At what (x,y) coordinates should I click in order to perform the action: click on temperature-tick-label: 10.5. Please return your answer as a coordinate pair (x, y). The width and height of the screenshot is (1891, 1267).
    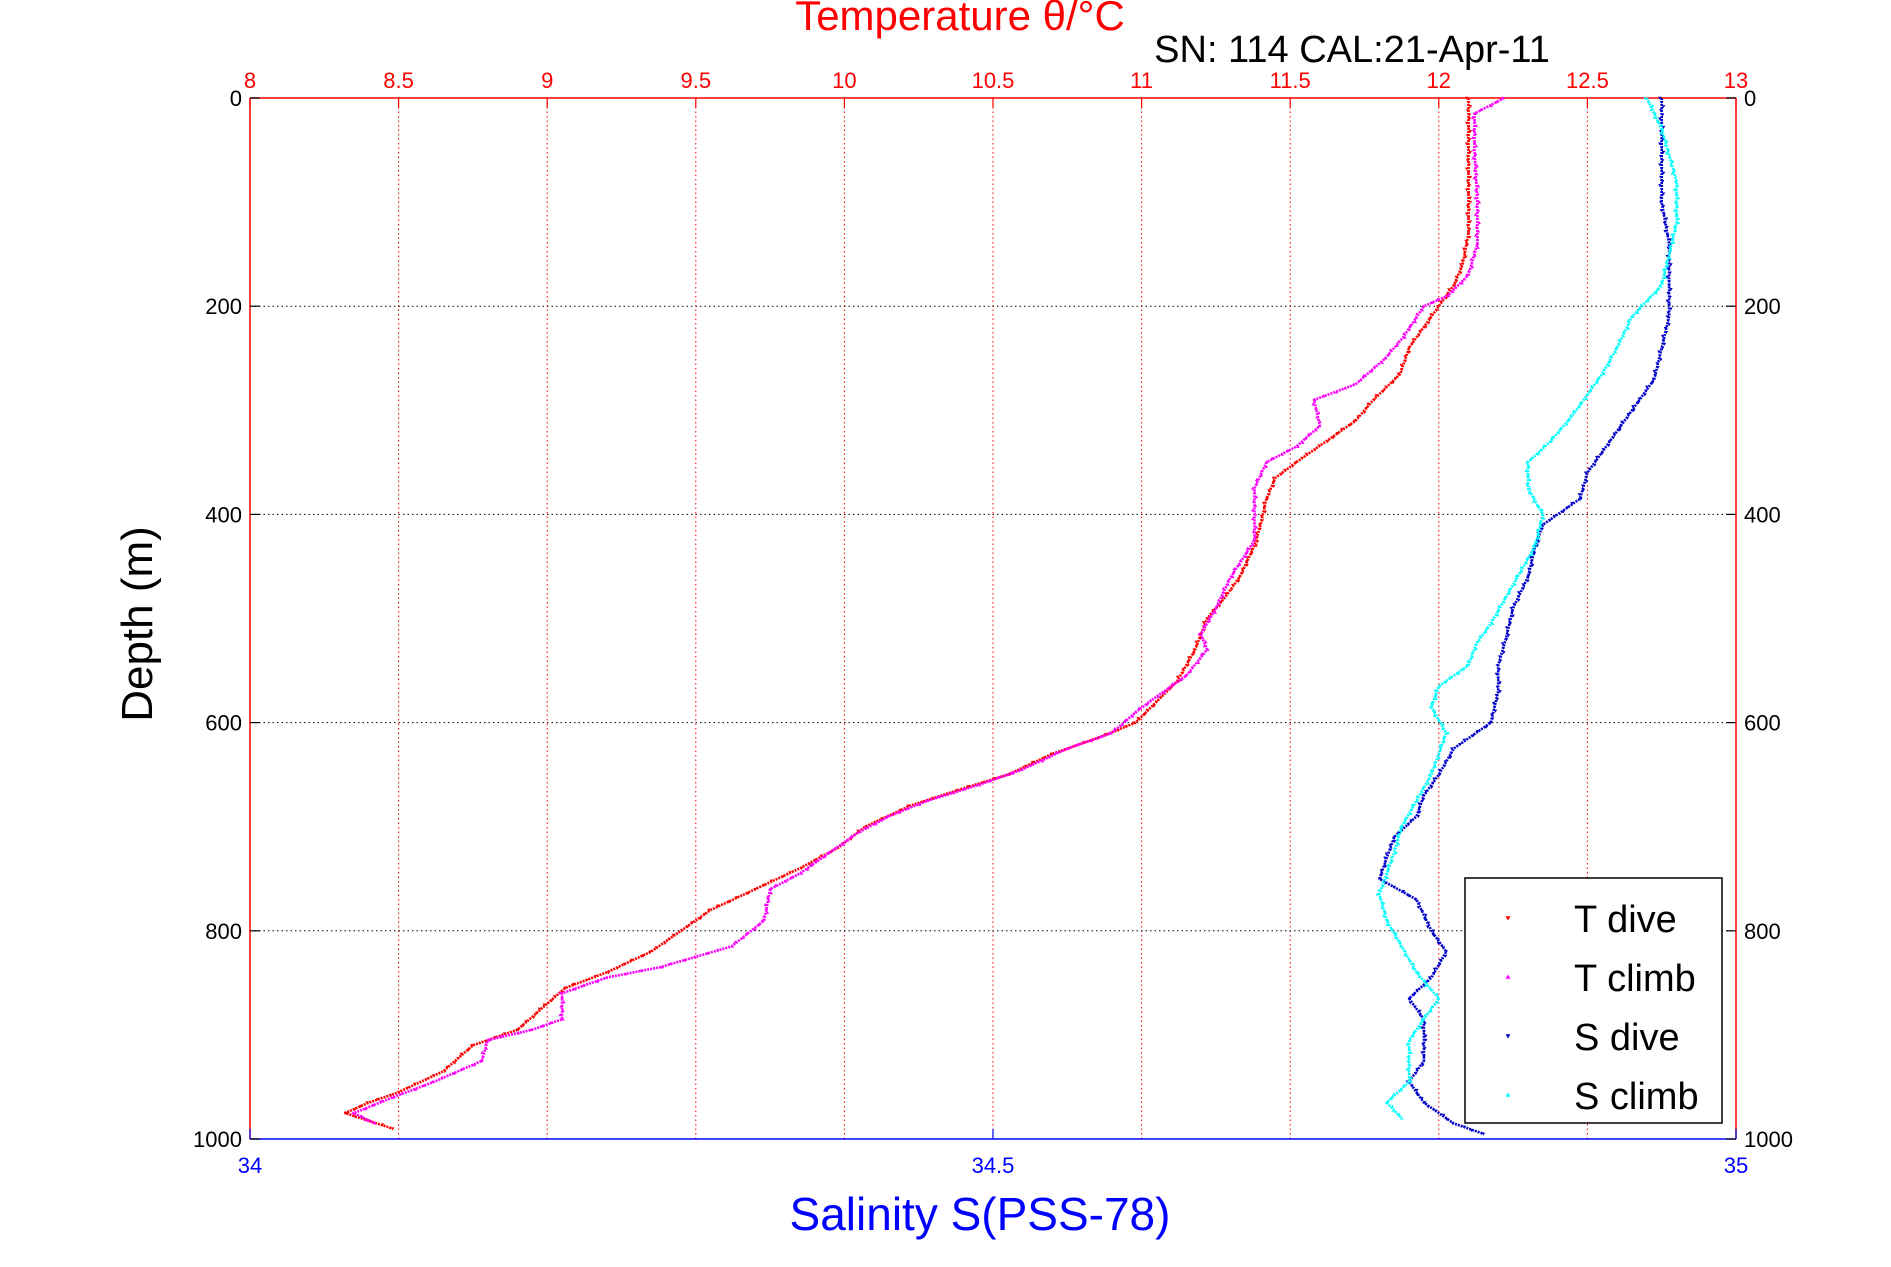
    Looking at the image, I should click on (993, 80).